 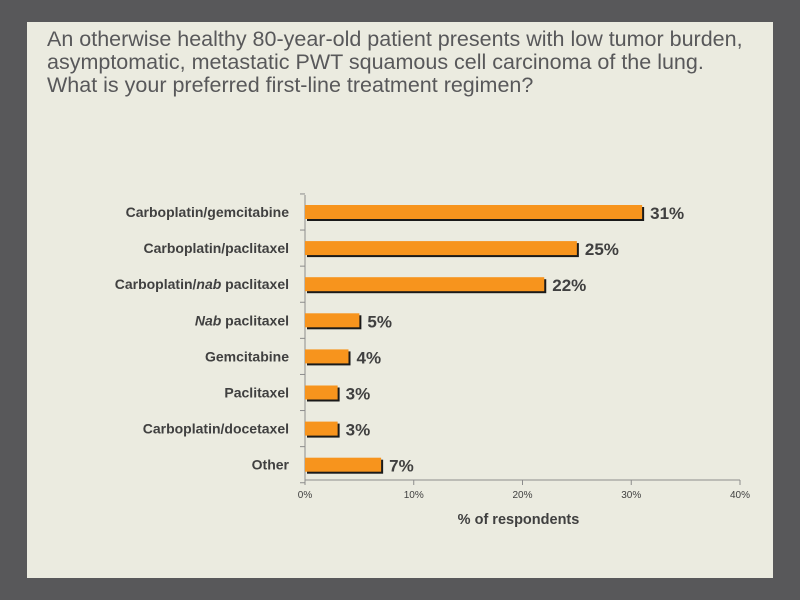 I want to click on category-label: Carboplatin/nab paclitaxel, so click(x=202, y=284).